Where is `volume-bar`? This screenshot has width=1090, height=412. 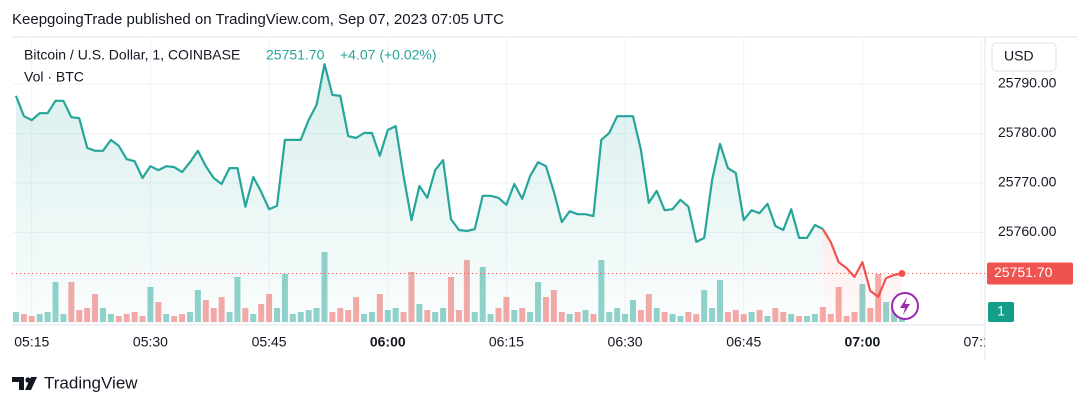
volume-bar is located at coordinates (15, 317).